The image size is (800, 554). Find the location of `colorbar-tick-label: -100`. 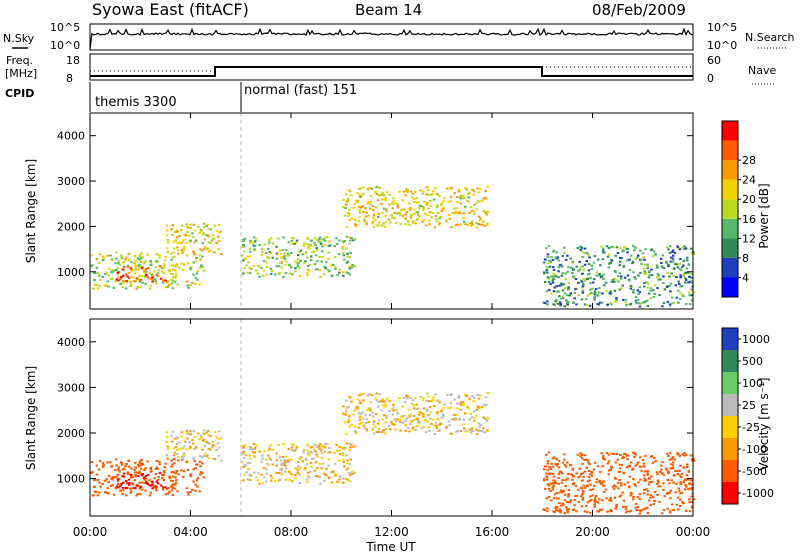

colorbar-tick-label: -100 is located at coordinates (754, 449).